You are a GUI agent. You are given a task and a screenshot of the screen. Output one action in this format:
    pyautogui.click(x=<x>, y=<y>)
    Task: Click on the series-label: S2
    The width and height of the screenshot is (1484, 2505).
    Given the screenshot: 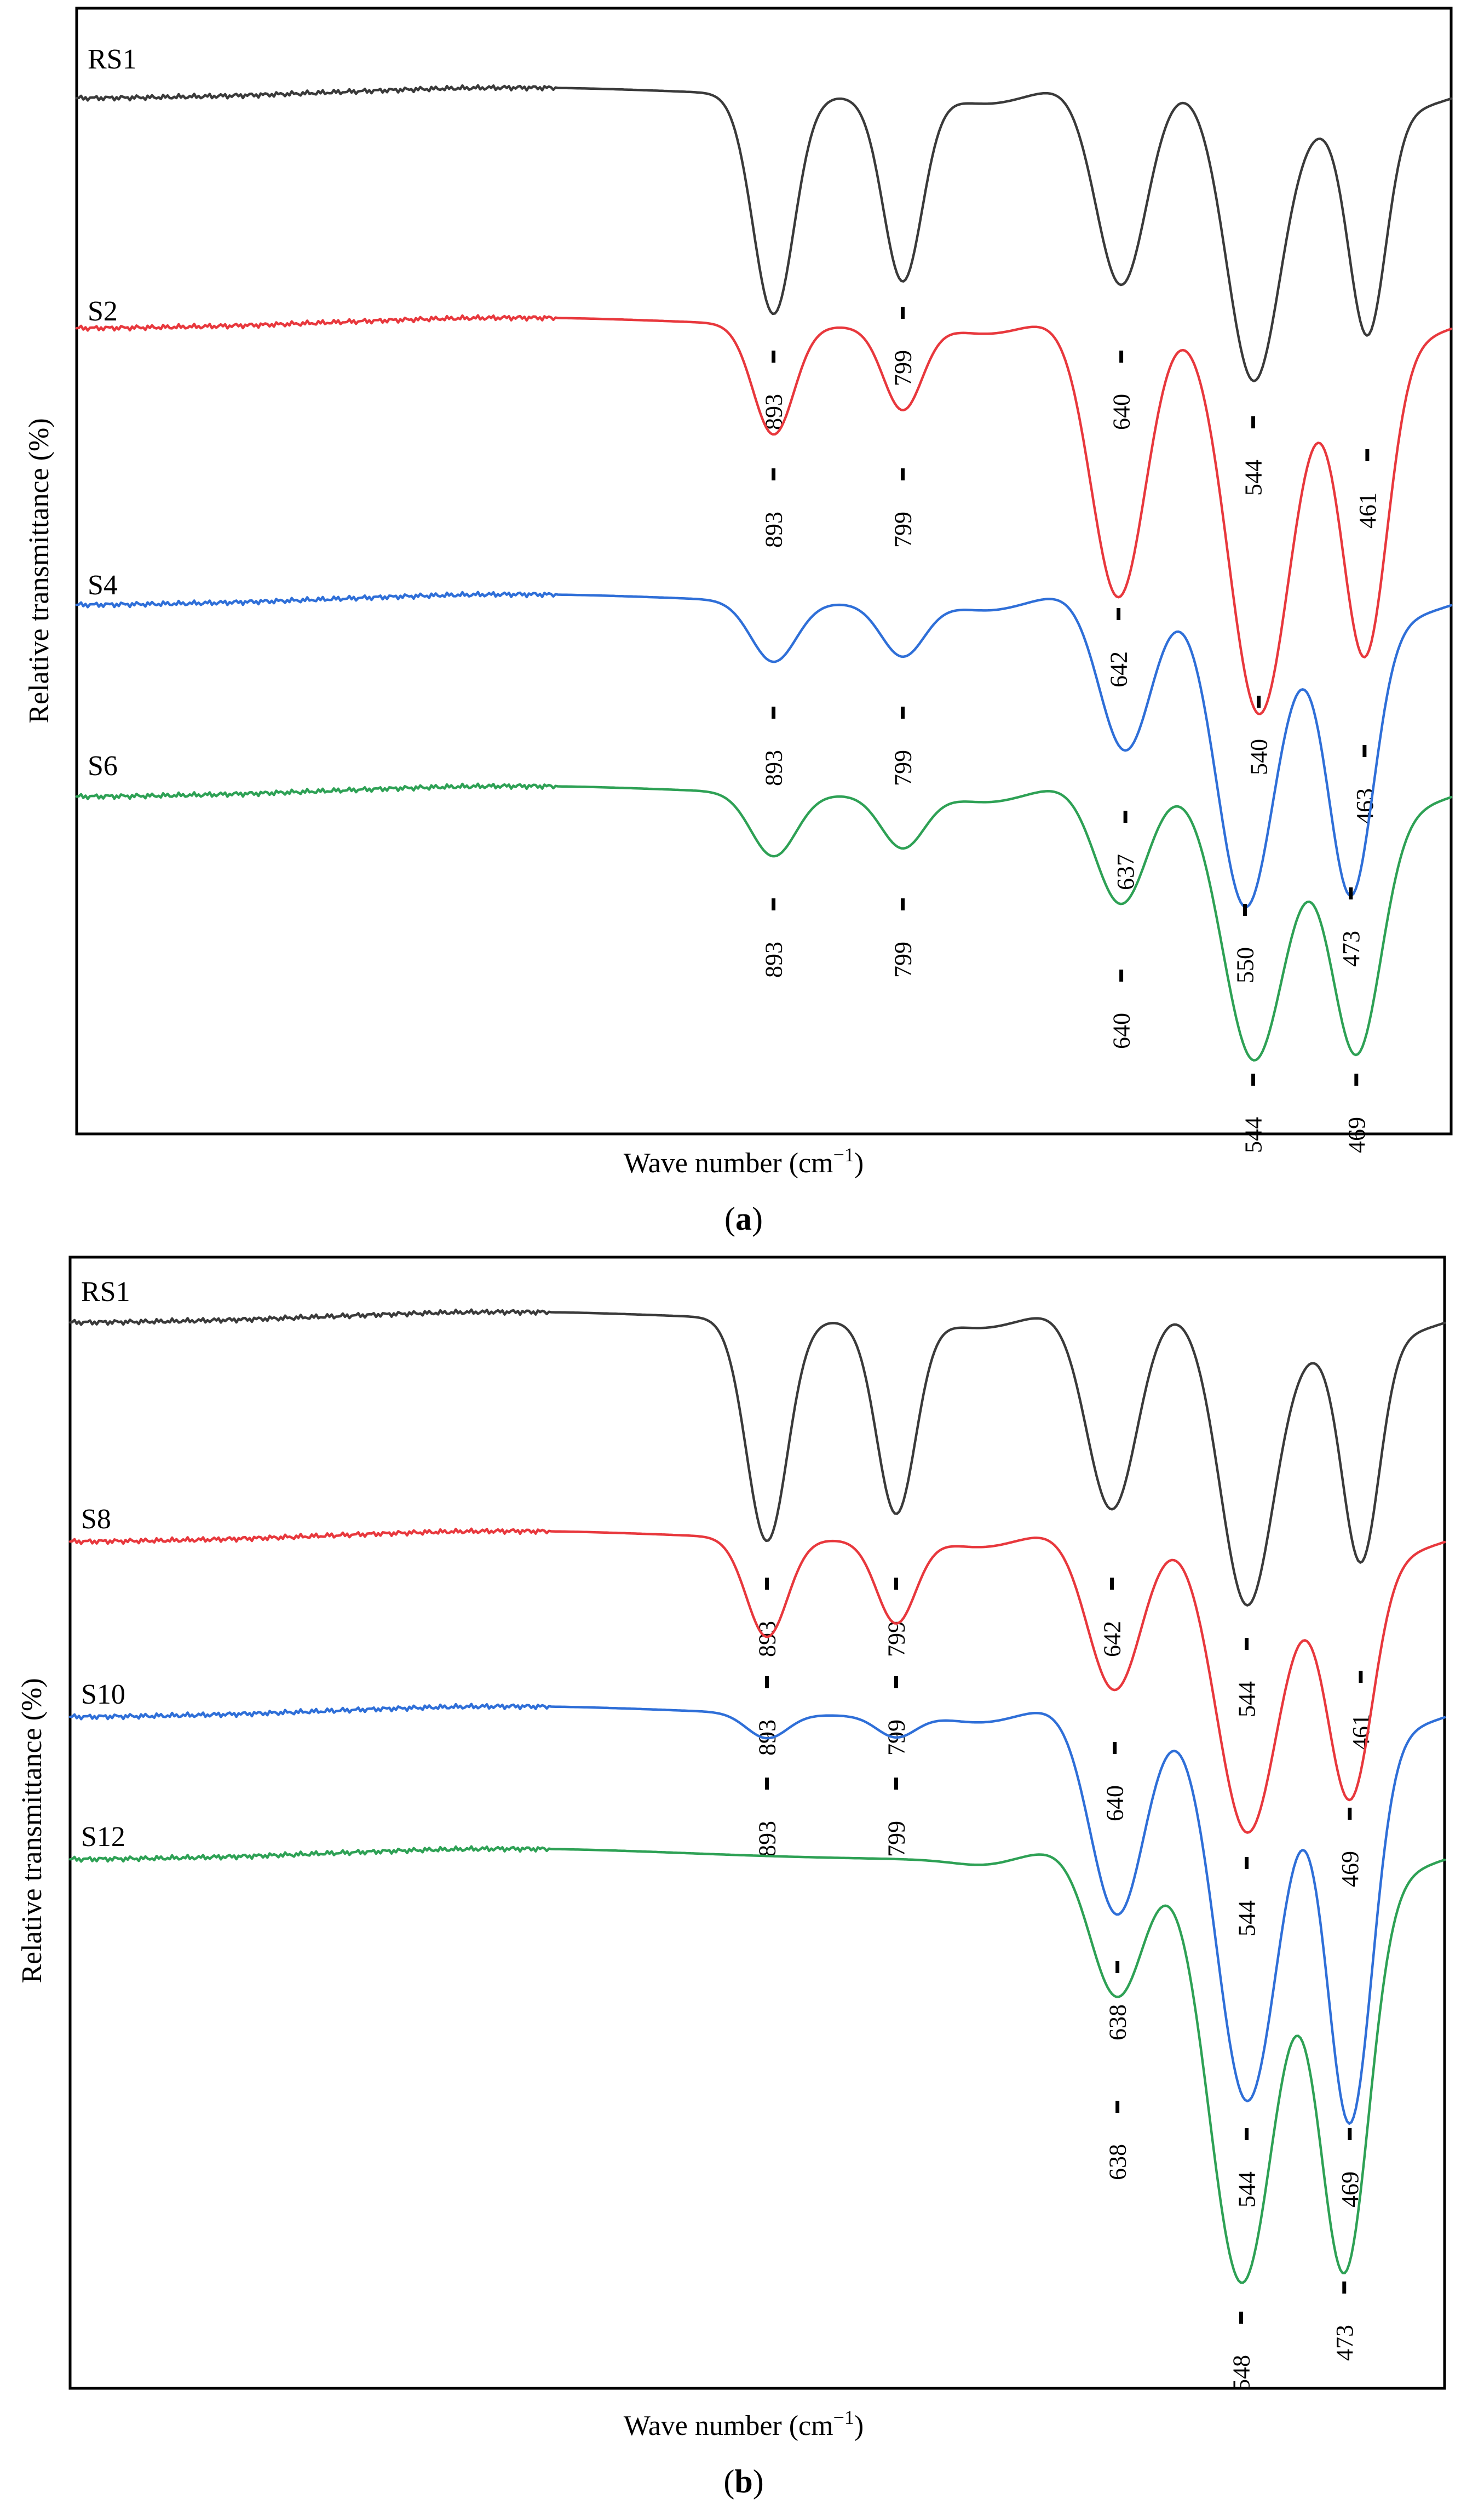 What is the action you would take?
    pyautogui.click(x=103, y=311)
    